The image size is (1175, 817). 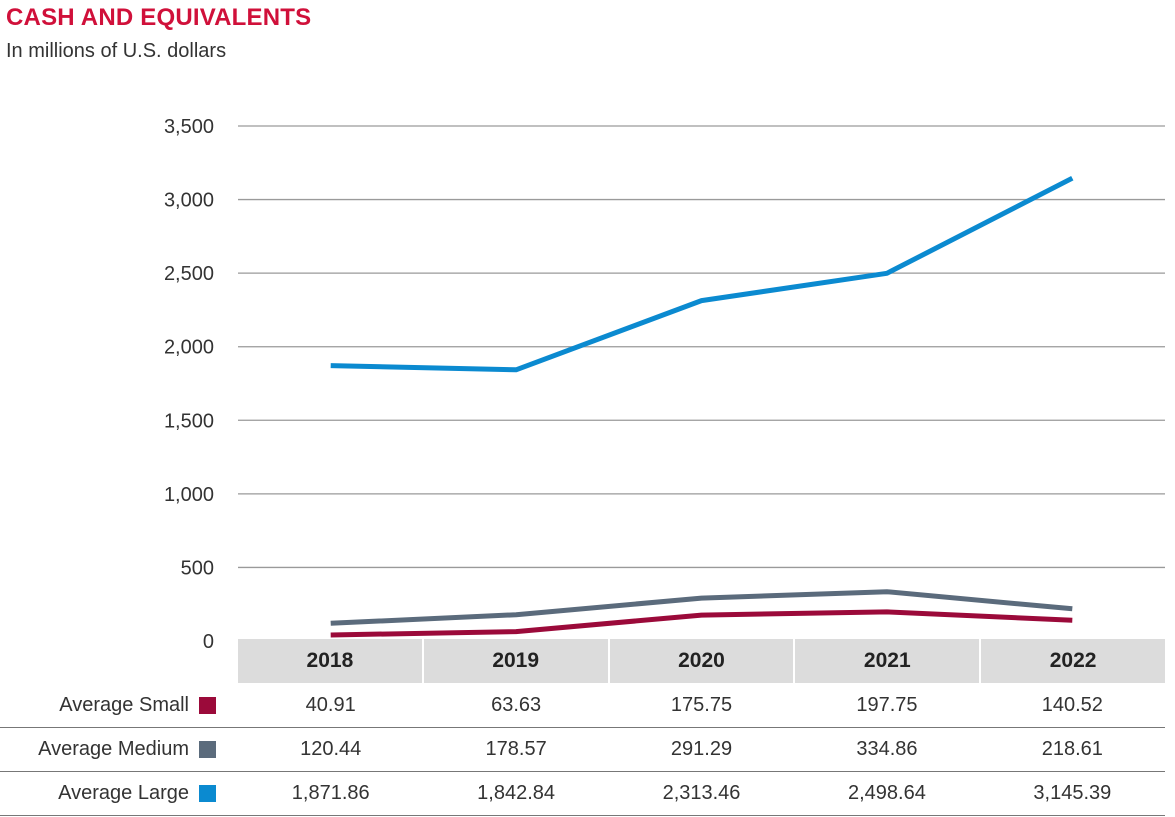 What do you see at coordinates (124, 704) in the screenshot?
I see `series-name-label: Average Small` at bounding box center [124, 704].